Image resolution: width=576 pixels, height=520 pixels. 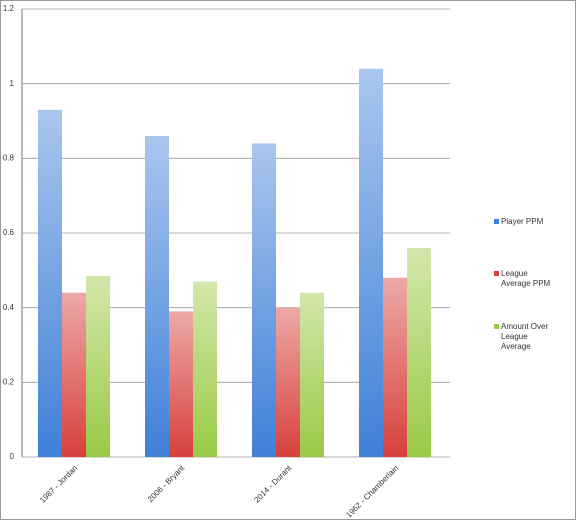 What do you see at coordinates (9, 157) in the screenshot?
I see `y-tick-label: 0.8` at bounding box center [9, 157].